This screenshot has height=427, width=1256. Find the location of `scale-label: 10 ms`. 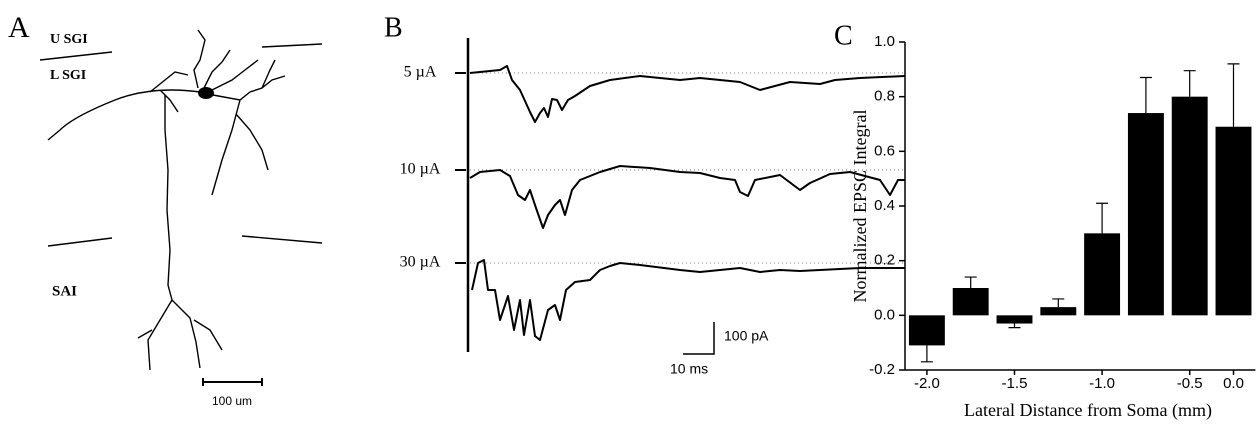

scale-label: 10 ms is located at coordinates (689, 369).